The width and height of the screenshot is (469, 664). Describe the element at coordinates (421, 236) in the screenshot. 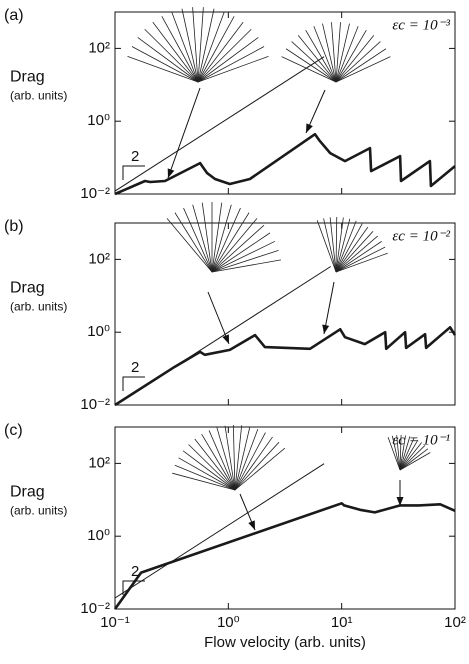

I see `parameter-label: εc = 10⁻²` at that location.